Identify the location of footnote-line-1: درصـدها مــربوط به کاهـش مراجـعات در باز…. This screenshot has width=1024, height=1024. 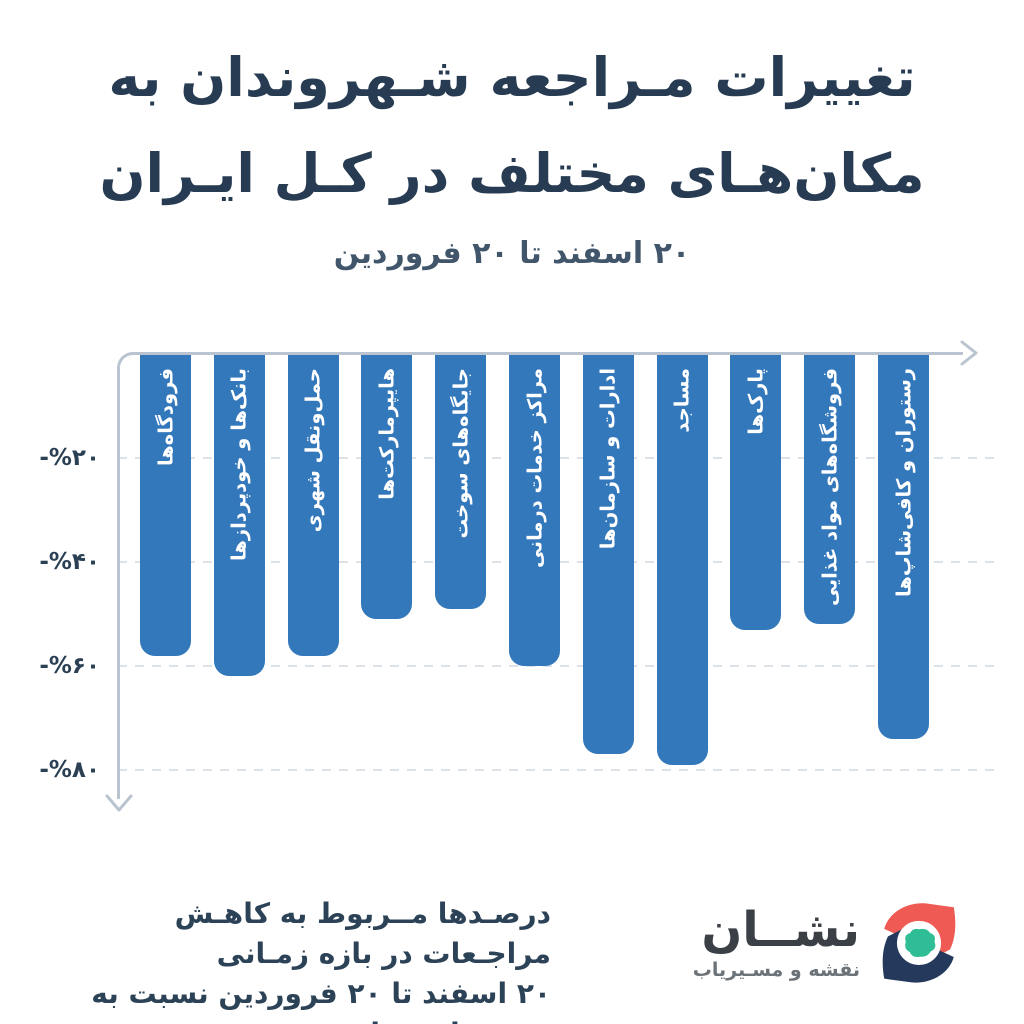
(362, 933).